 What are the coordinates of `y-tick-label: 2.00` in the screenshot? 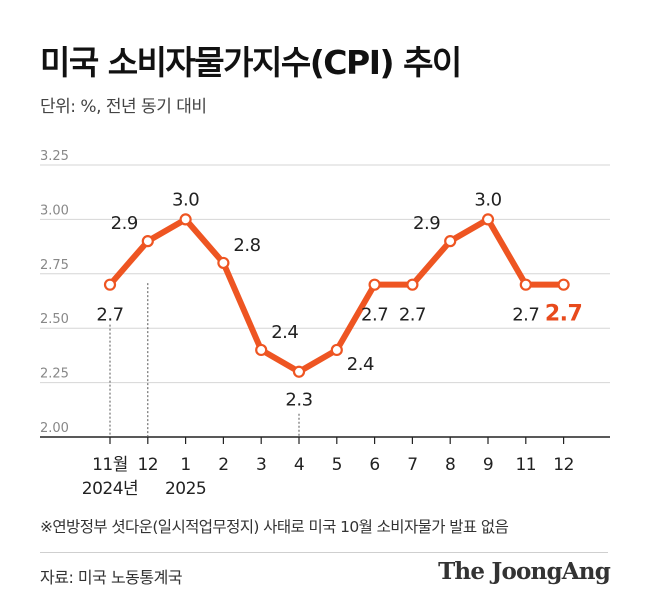 It's located at (54, 428).